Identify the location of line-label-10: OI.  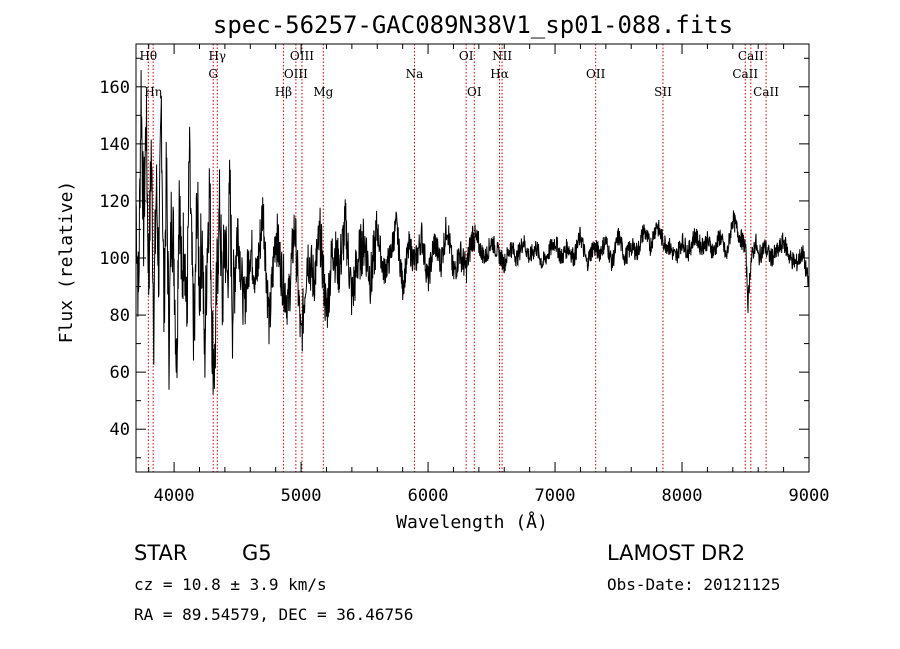
(474, 92).